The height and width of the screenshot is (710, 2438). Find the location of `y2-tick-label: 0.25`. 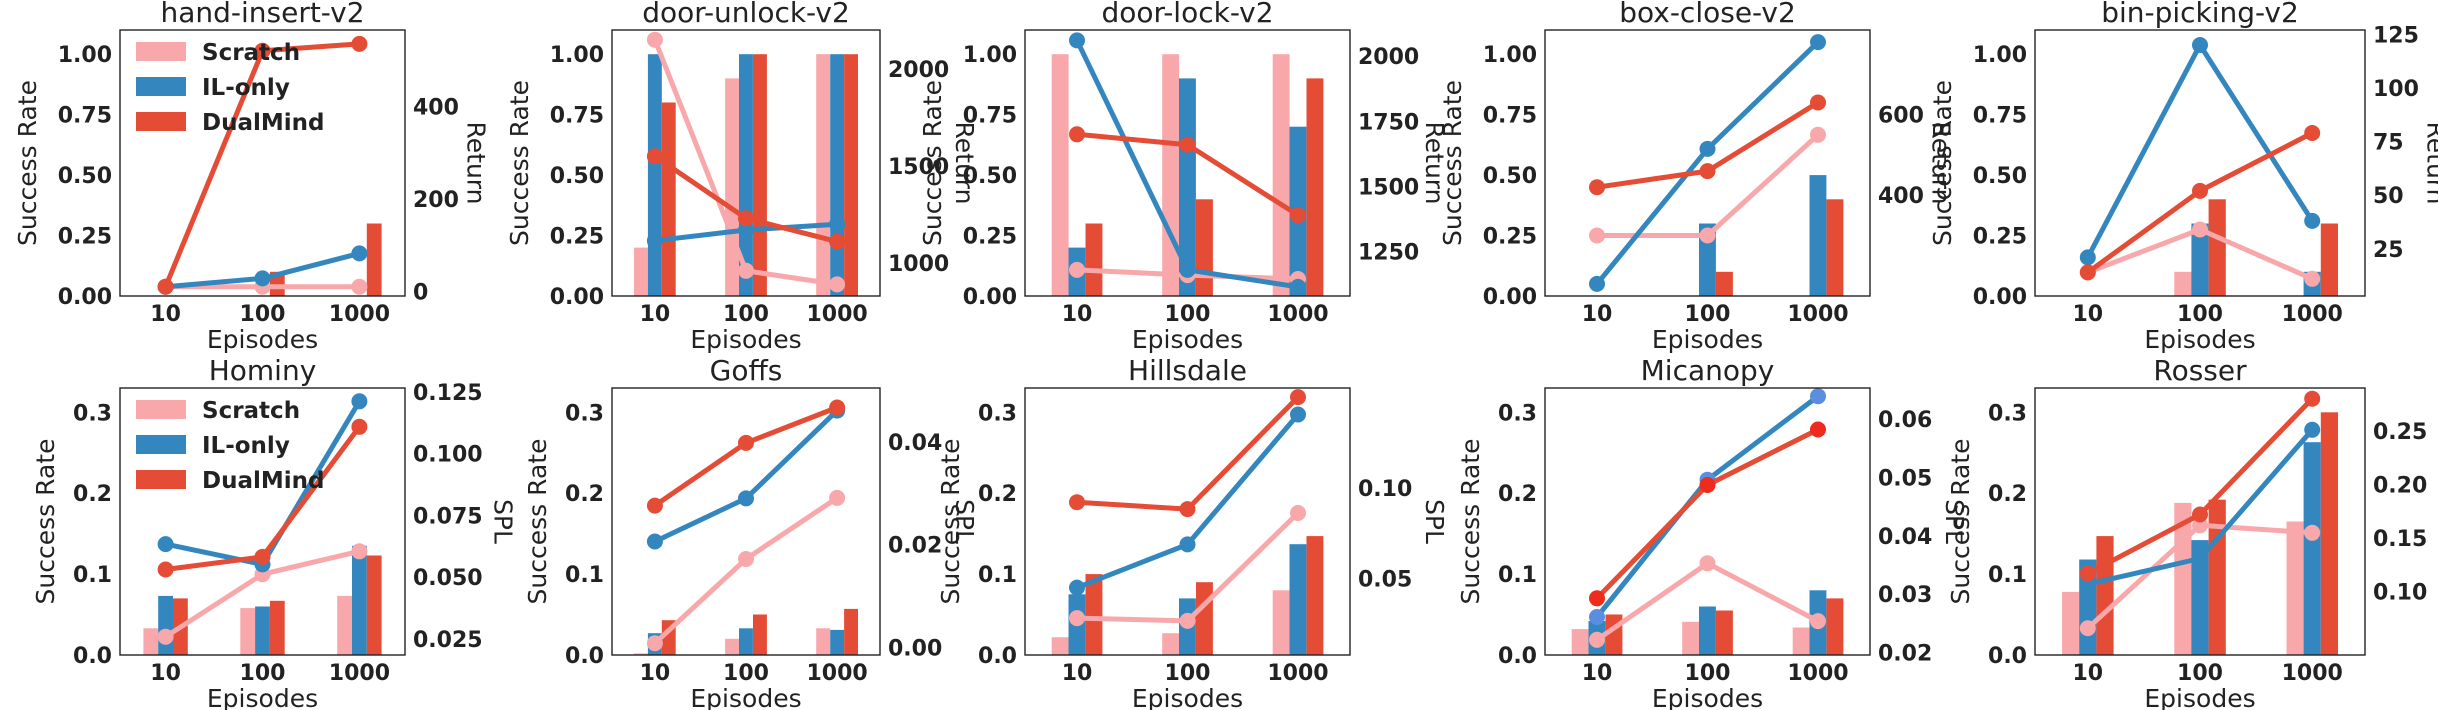

y2-tick-label: 0.25 is located at coordinates (2400, 432).